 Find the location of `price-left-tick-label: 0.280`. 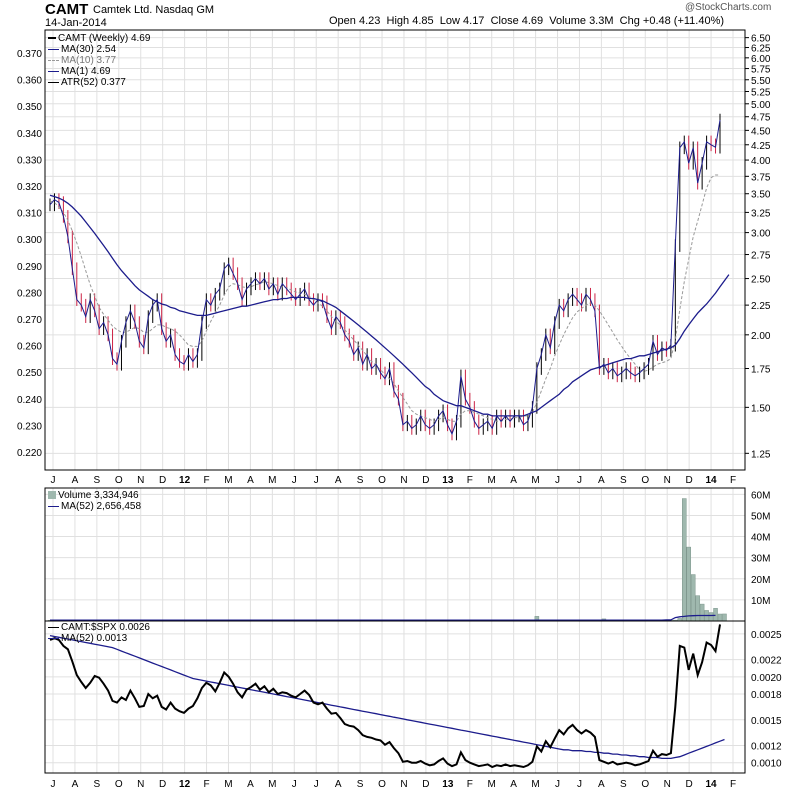

price-left-tick-label: 0.280 is located at coordinates (29, 293).